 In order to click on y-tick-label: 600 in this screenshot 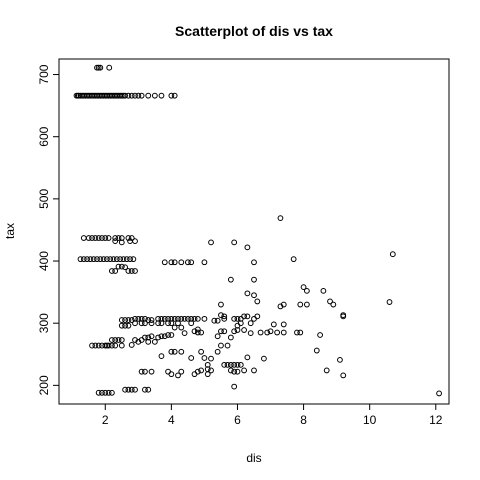, I will do `click(44, 136)`.